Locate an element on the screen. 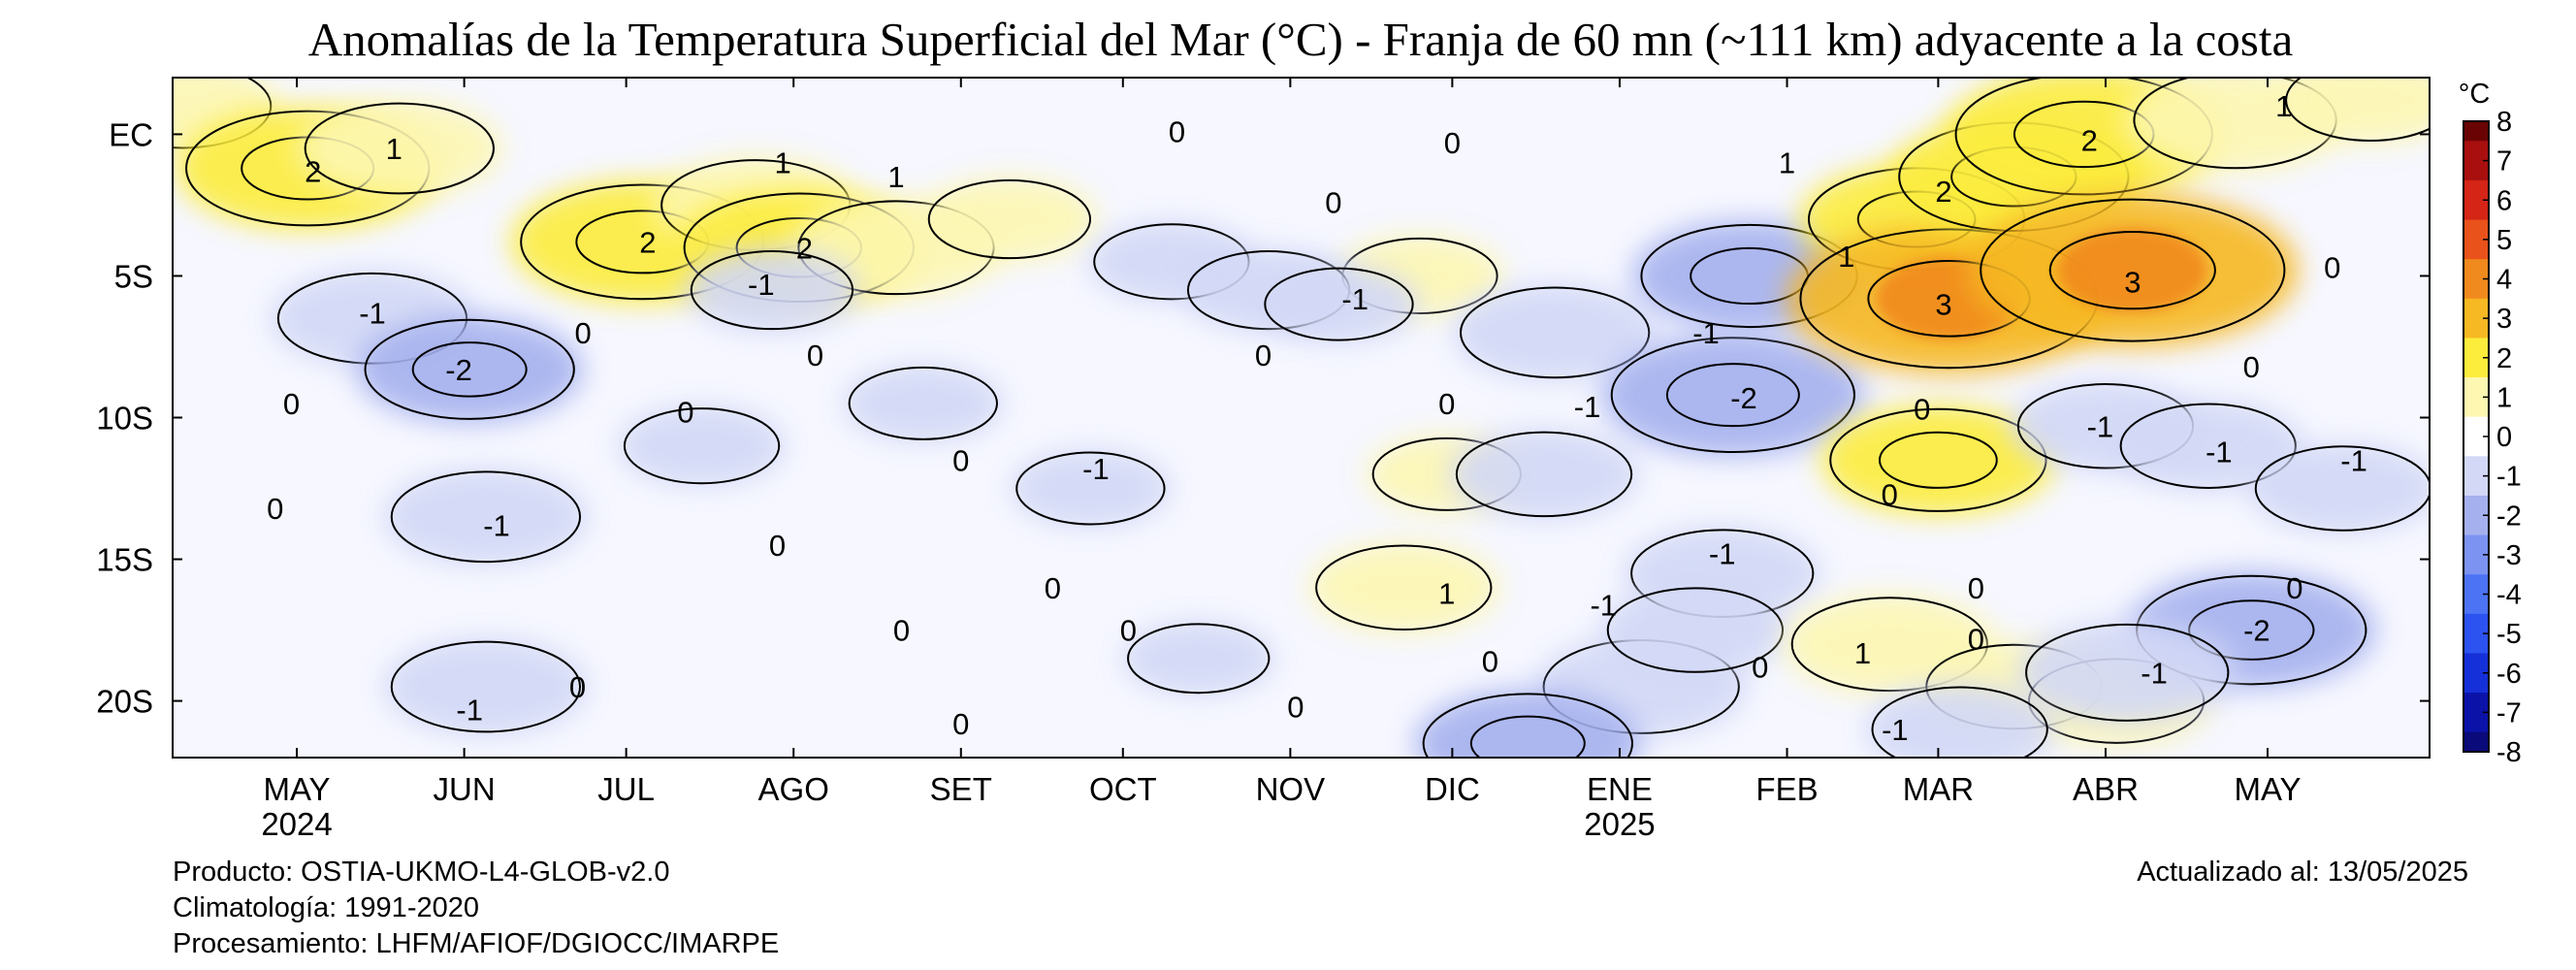 This screenshot has width=2576, height=970. x-tick-label: OCT is located at coordinates (1123, 789).